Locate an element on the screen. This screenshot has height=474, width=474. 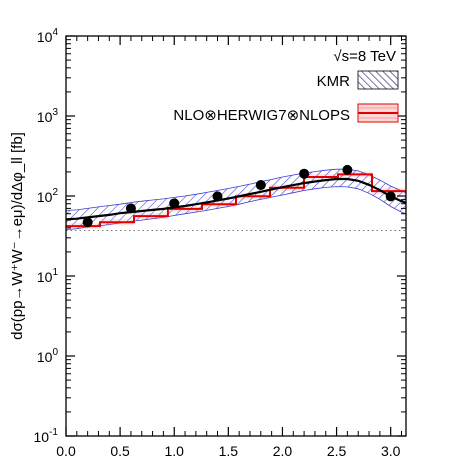
legend: √s=8 TeV KMR NLO⊗HERWIG7⊗NLOPS is located at coordinates (286, 86).